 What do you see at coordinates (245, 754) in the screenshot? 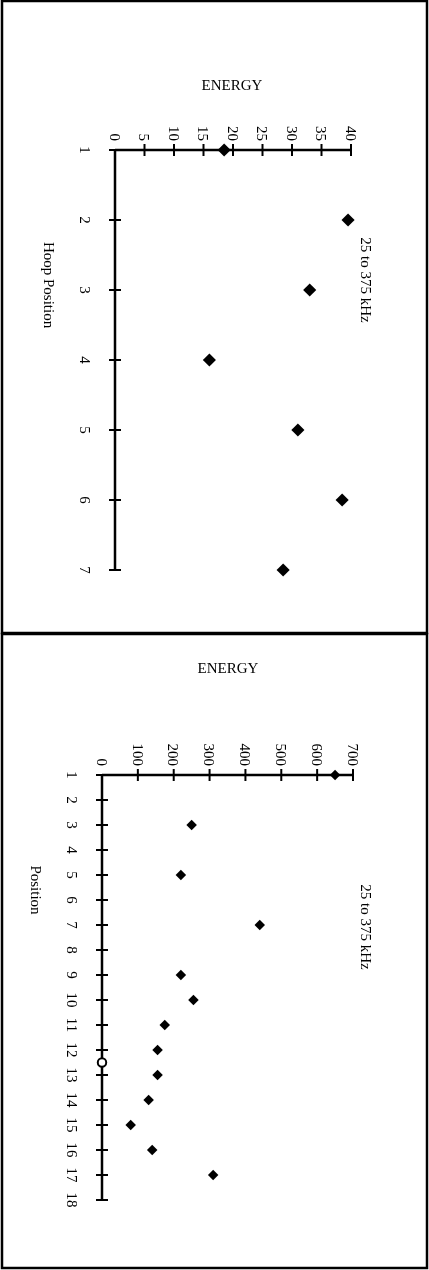
I see `x-tick-label: 400` at bounding box center [245, 754].